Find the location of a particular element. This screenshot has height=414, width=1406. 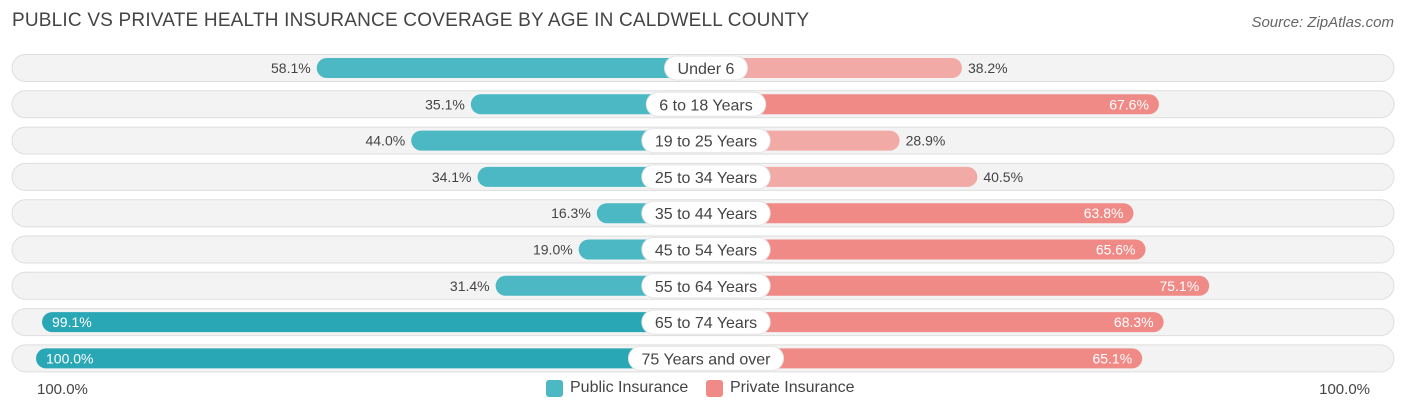

axis-right-label: 100.0% is located at coordinates (1344, 389).